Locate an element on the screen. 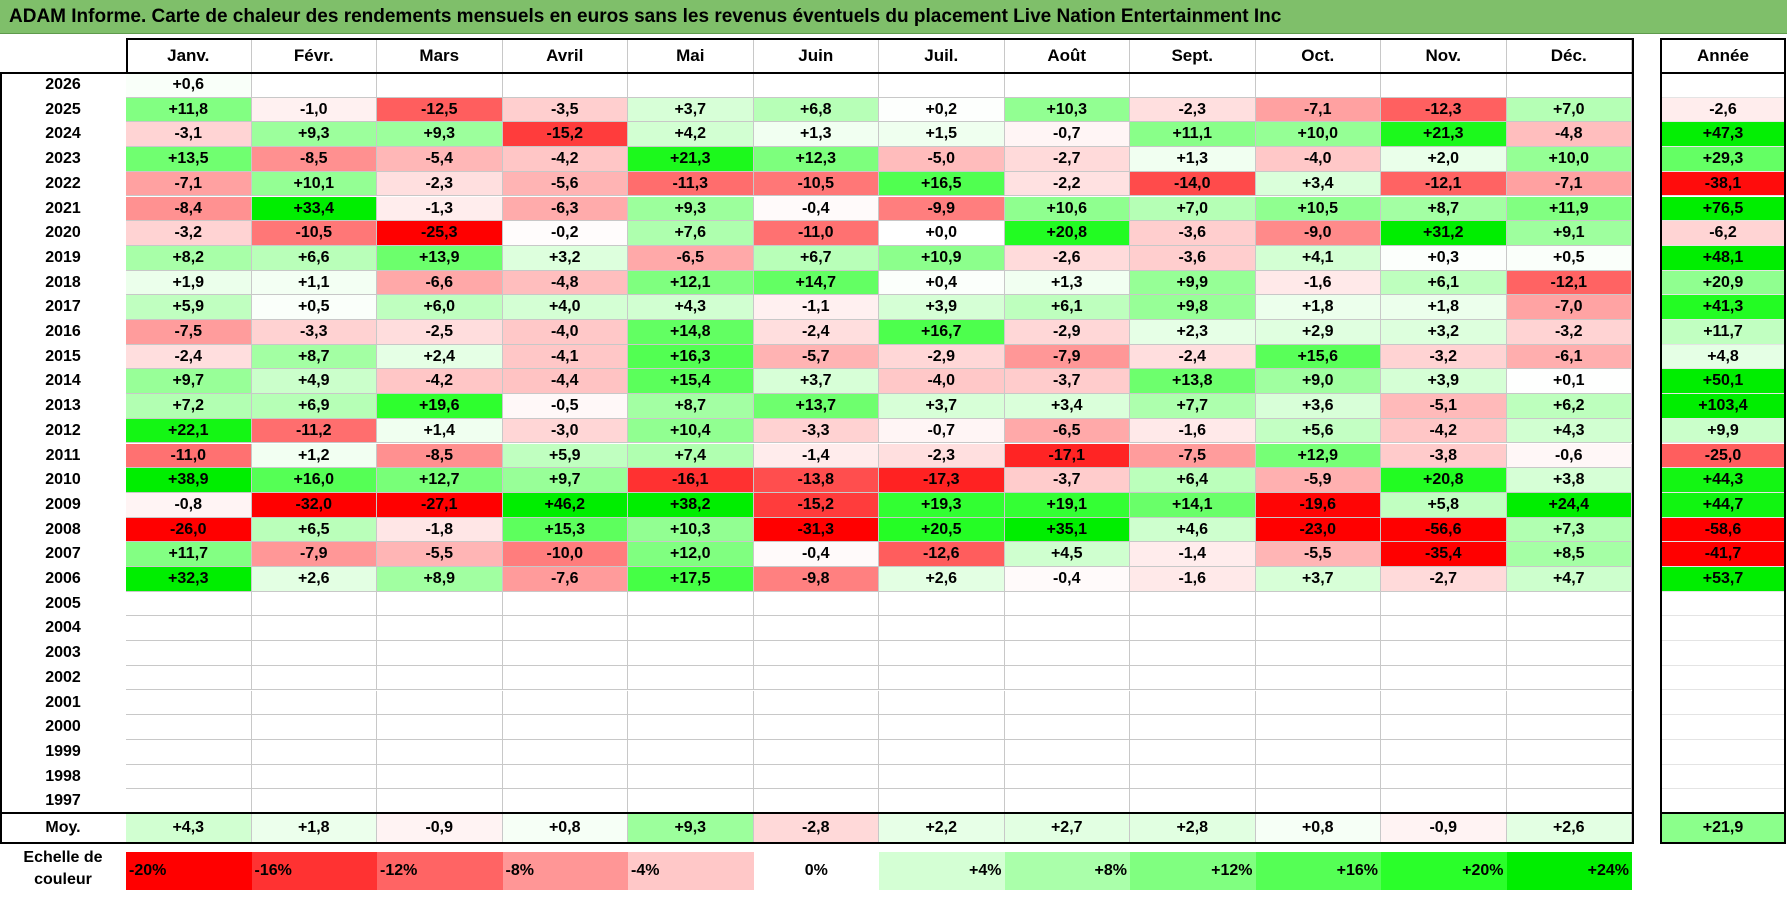 This screenshot has width=1787, height=912. heatmap-cell: +1,3 is located at coordinates (1193, 159).